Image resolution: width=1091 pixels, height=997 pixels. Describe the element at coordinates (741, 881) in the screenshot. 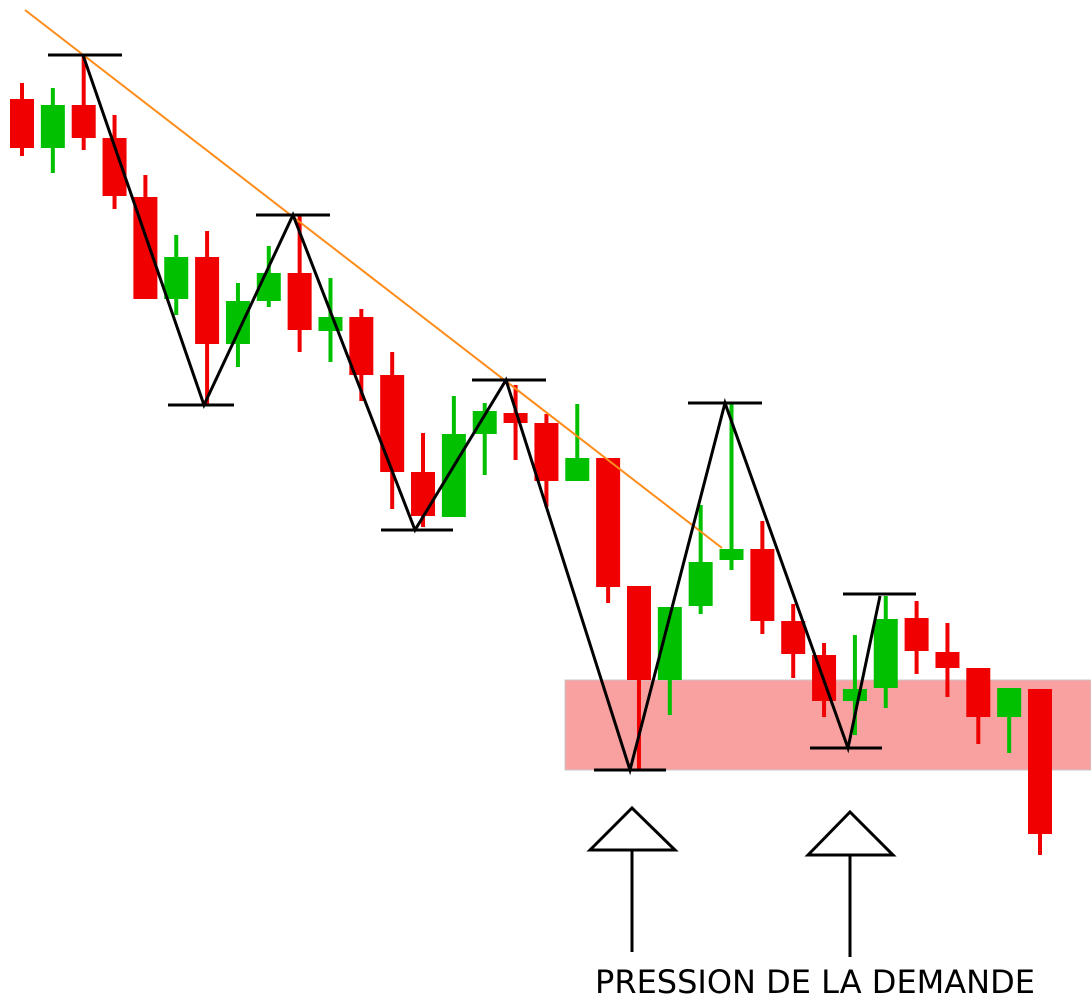

I see `arrows` at that location.